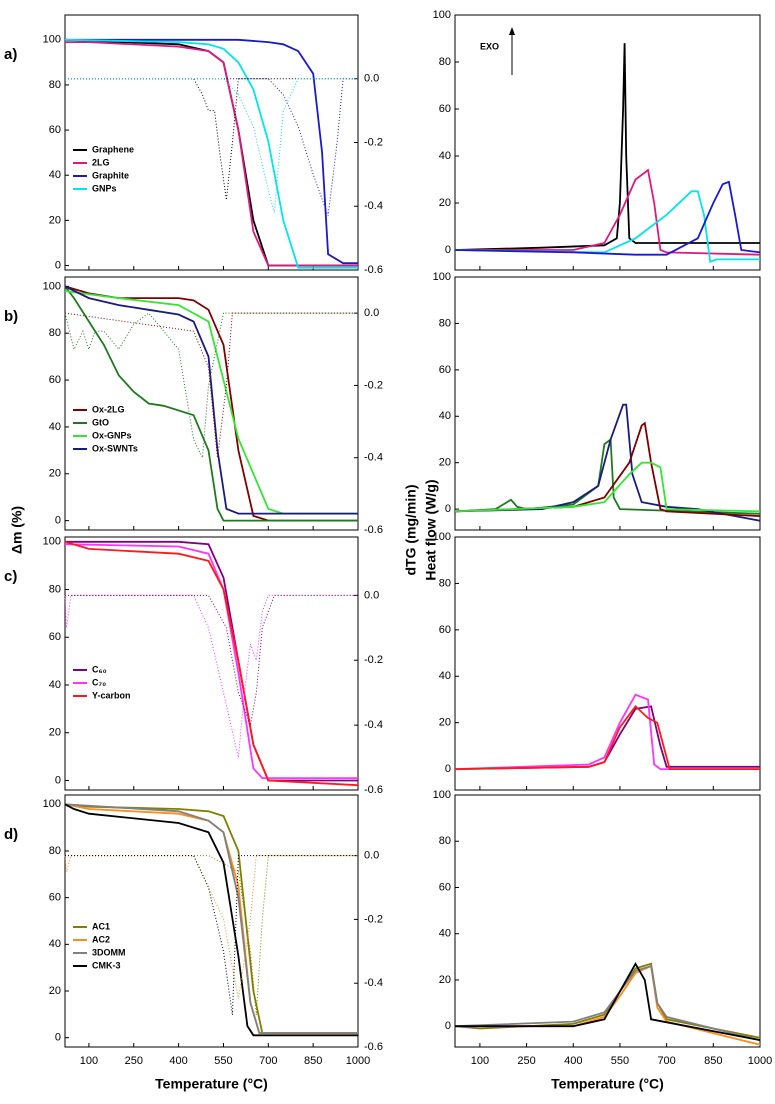 The image size is (775, 1104). What do you see at coordinates (512, 31) in the screenshot?
I see `exo-arrowhead` at bounding box center [512, 31].